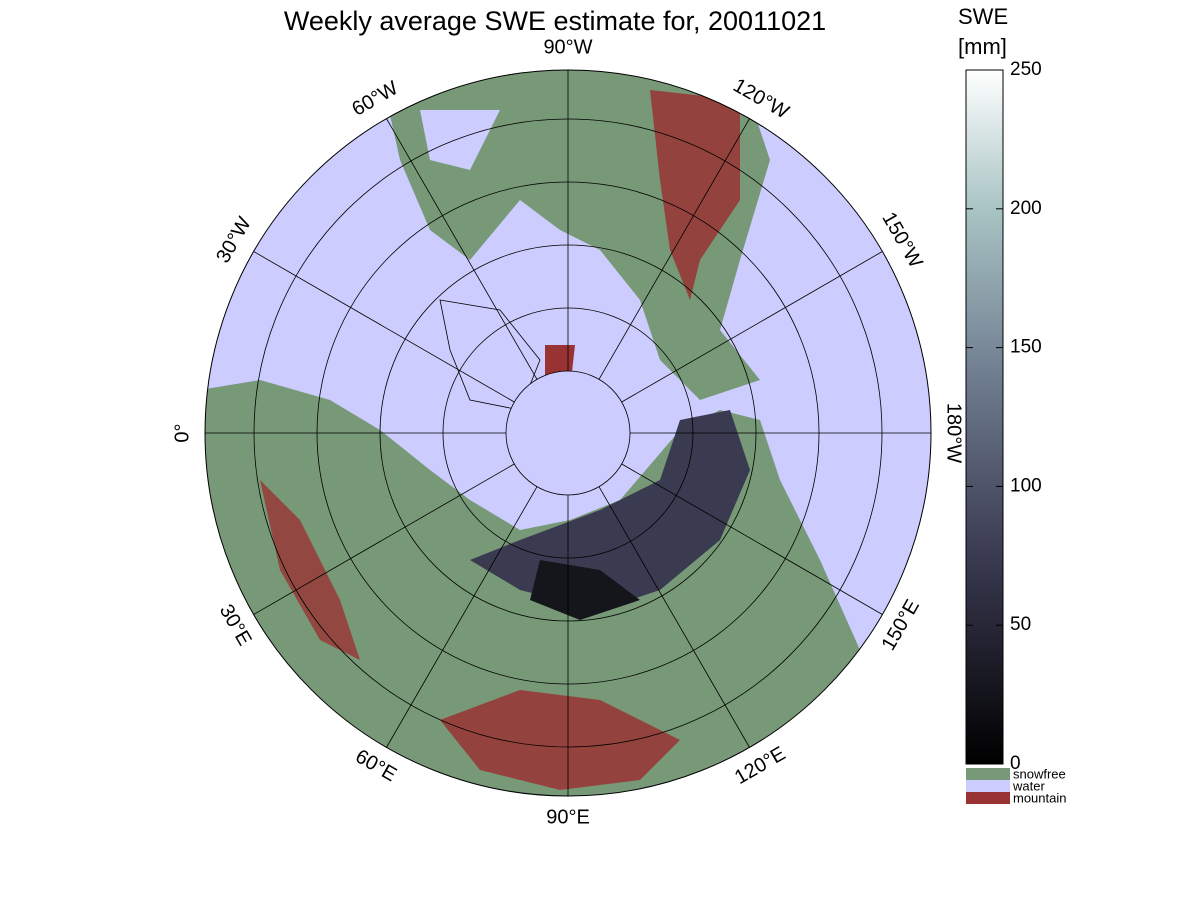  I want to click on longitude-label: 180°W, so click(954, 433).